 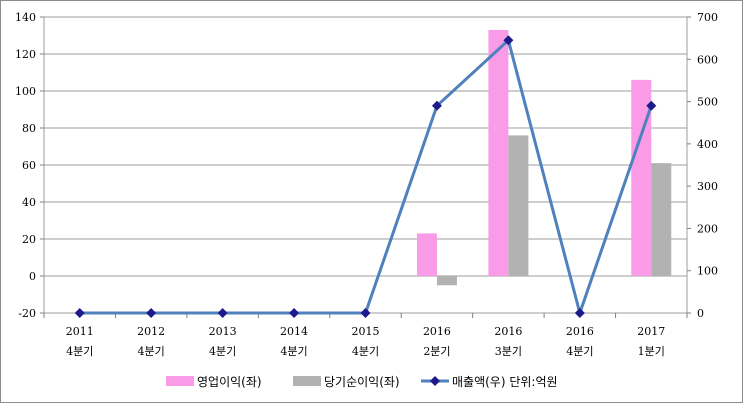 I want to click on left-axis: -20 0 20 40 60 80 100 120 140, so click(x=29, y=165).